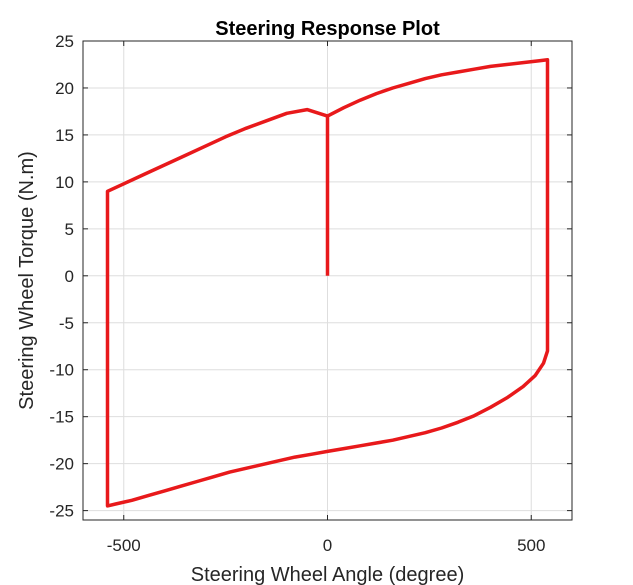  What do you see at coordinates (327, 29) in the screenshot?
I see `chart-title: Steering Response Plot` at bounding box center [327, 29].